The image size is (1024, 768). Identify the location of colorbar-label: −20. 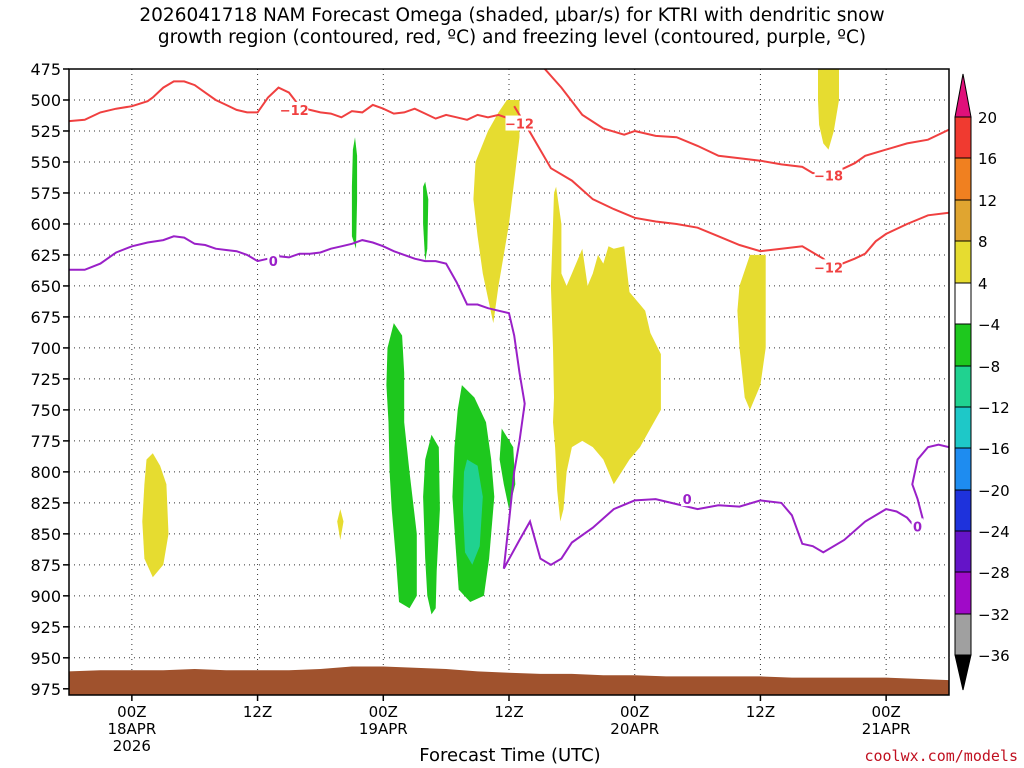
(994, 491).